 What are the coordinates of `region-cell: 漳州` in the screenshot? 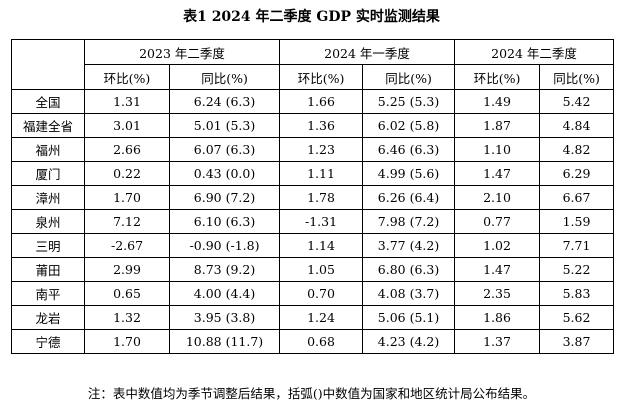 It's located at (48, 197).